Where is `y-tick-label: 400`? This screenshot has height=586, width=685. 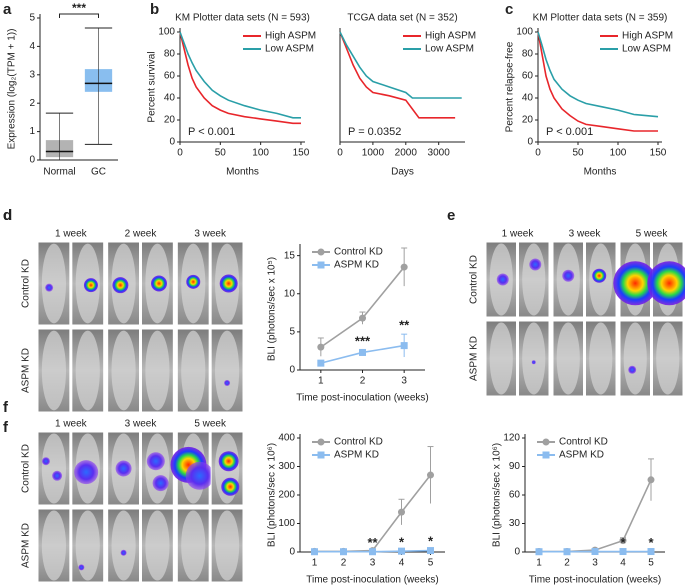
y-tick-label: 400 is located at coordinates (286, 438).